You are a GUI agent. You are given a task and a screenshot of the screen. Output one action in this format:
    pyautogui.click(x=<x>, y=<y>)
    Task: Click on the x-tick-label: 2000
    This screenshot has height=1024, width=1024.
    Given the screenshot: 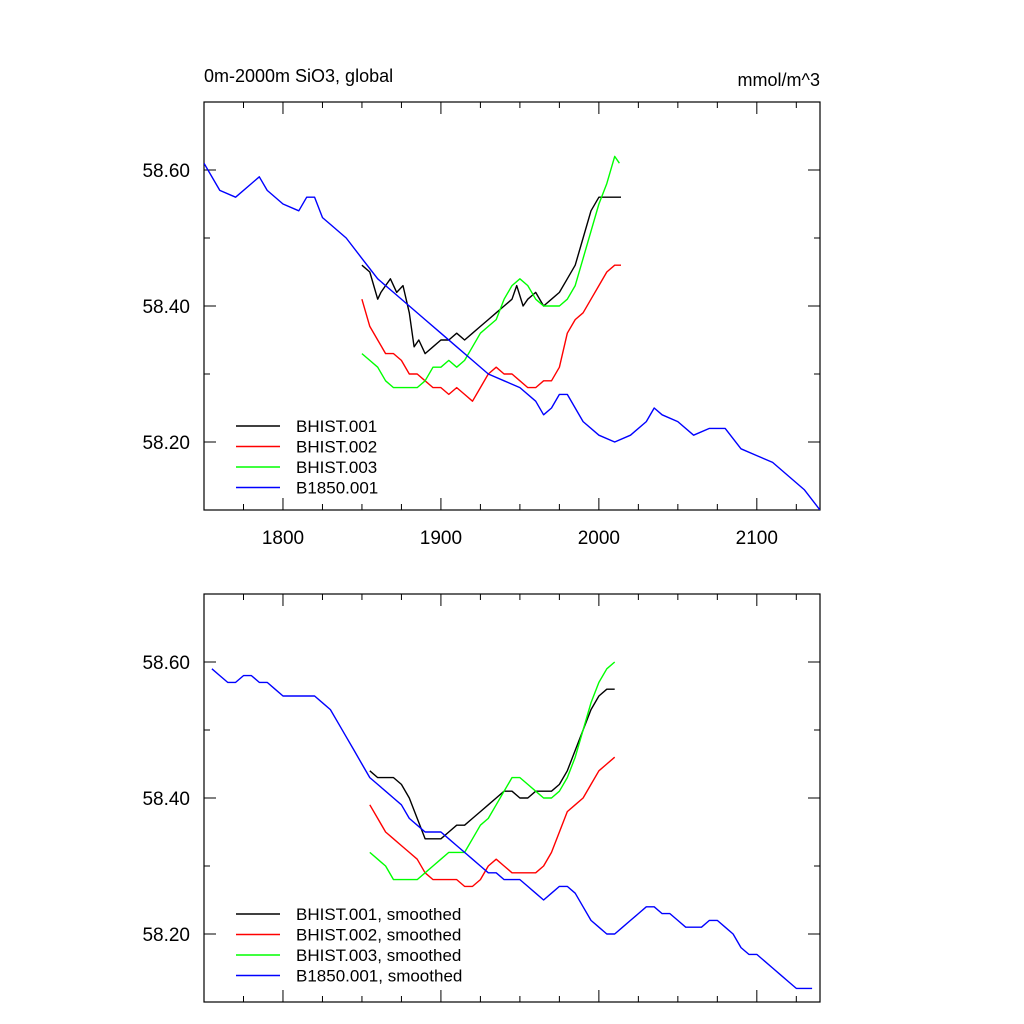 What is the action you would take?
    pyautogui.click(x=599, y=538)
    